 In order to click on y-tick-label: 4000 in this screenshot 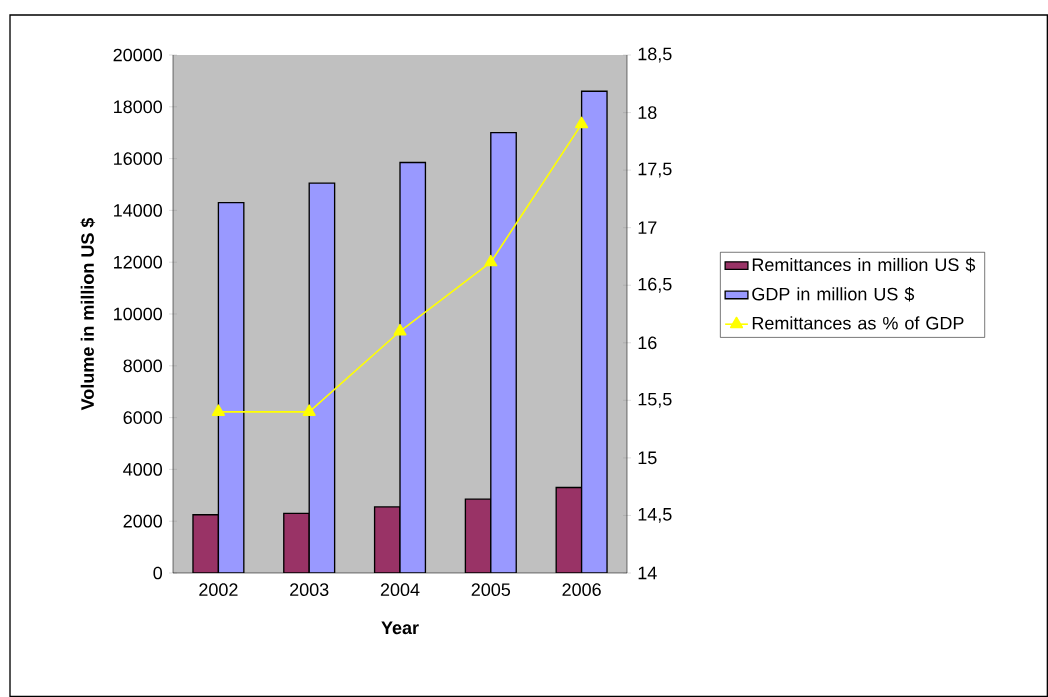, I will do `click(143, 469)`.